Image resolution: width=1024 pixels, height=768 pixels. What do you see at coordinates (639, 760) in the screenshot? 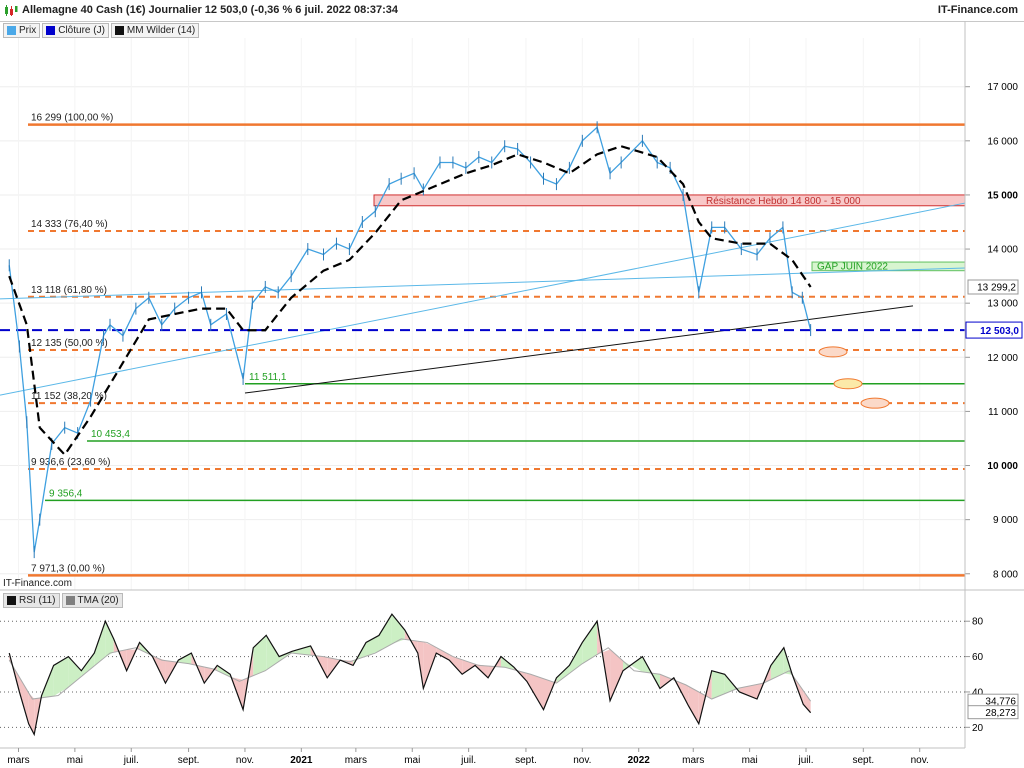
I see `date-tick-label: 2022` at bounding box center [639, 760].